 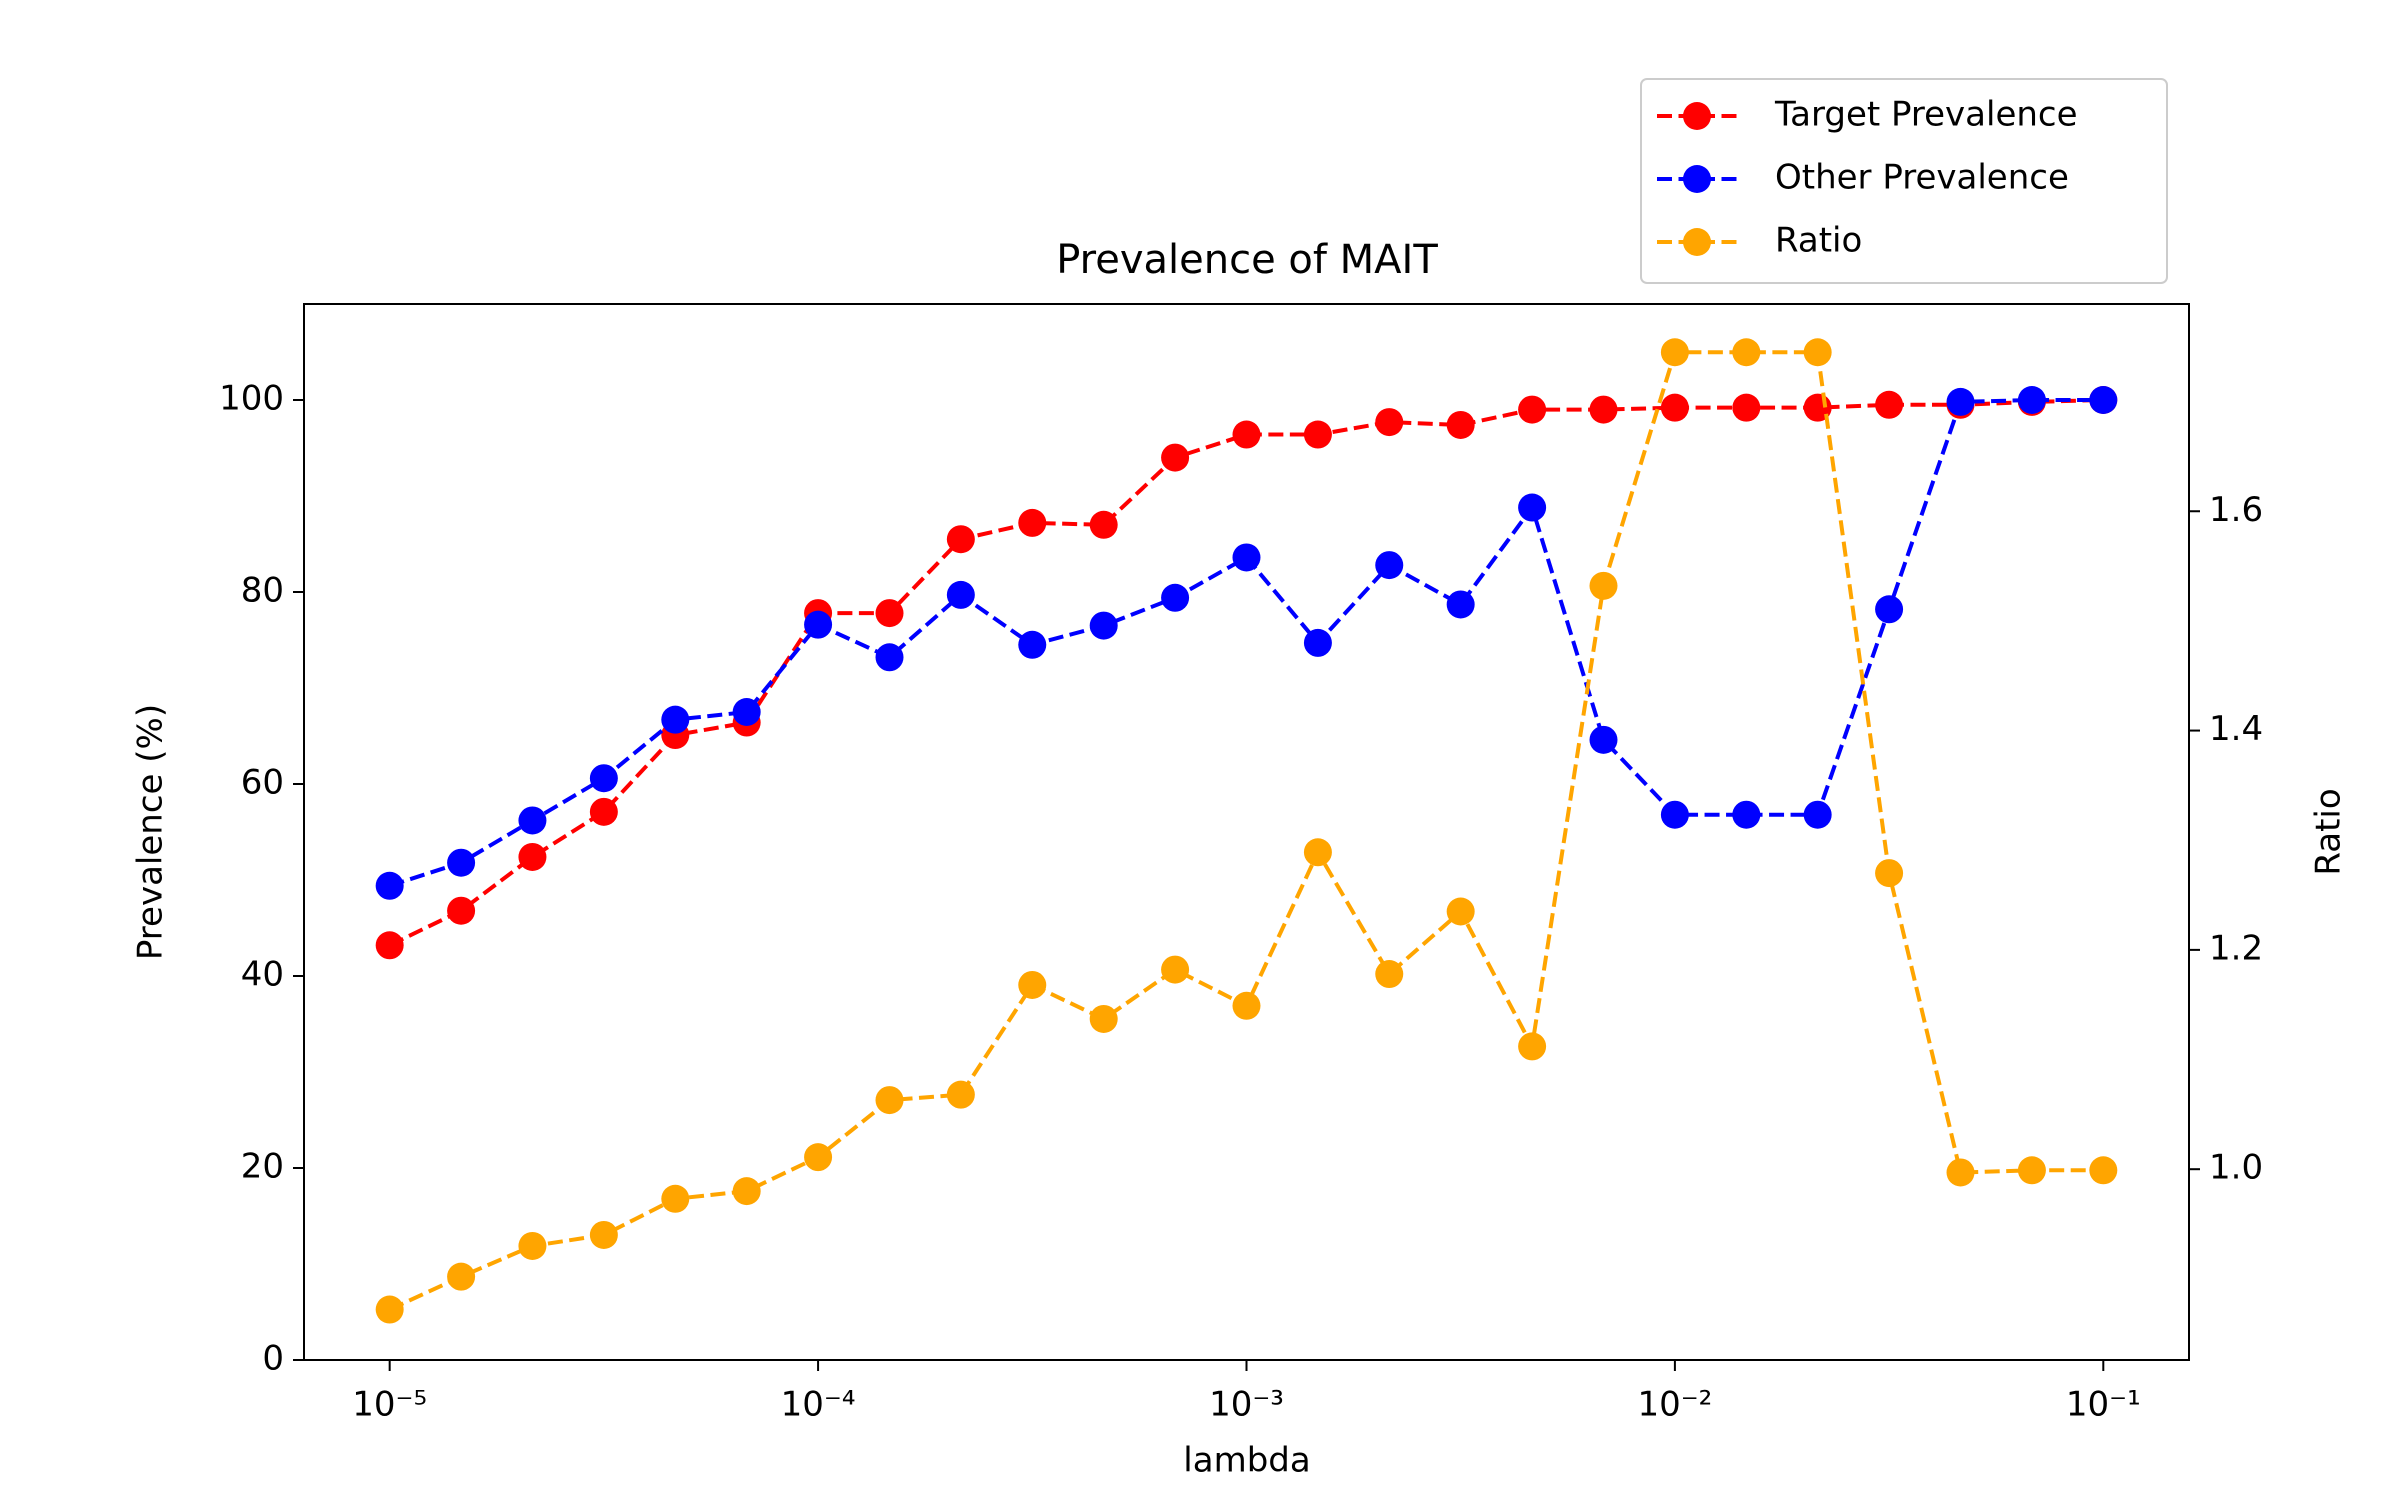 What do you see at coordinates (262, 783) in the screenshot?
I see `y-tick-label: 60` at bounding box center [262, 783].